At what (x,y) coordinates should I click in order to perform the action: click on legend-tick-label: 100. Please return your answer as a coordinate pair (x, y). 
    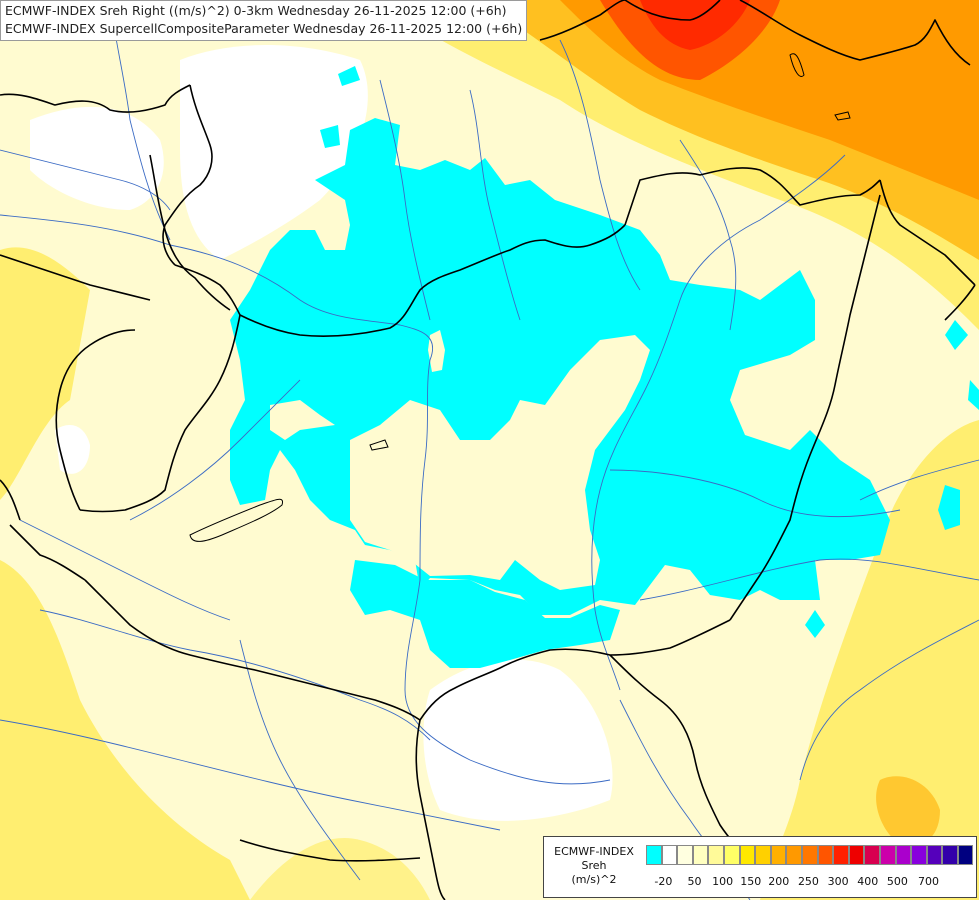
    Looking at the image, I should click on (723, 881).